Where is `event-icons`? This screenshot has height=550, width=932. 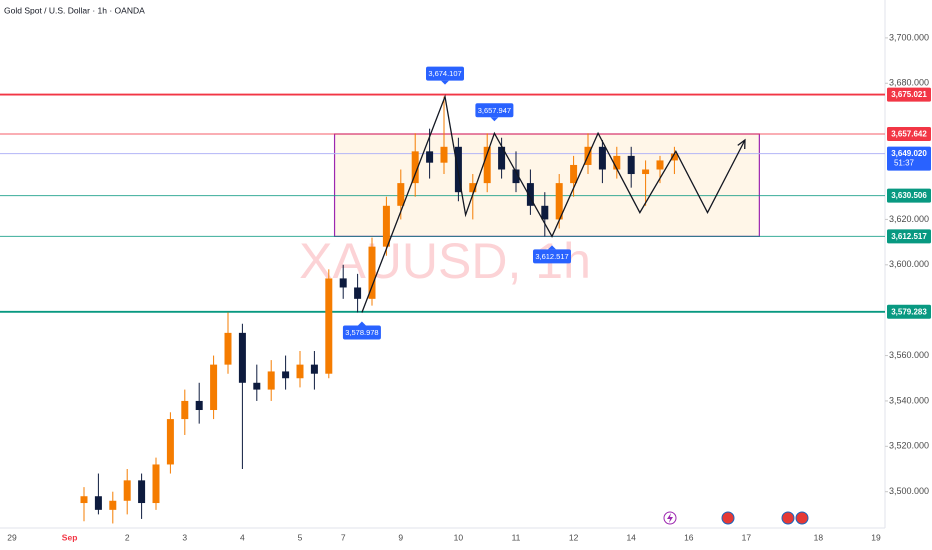
event-icons is located at coordinates (736, 518).